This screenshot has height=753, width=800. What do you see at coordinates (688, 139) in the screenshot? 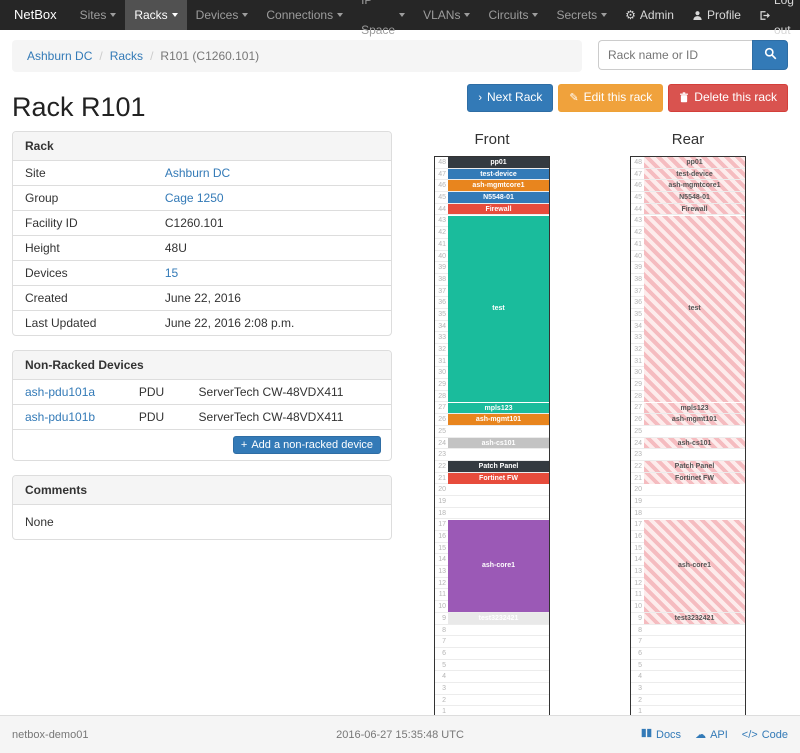
I see `rear-title: Rear` at bounding box center [688, 139].